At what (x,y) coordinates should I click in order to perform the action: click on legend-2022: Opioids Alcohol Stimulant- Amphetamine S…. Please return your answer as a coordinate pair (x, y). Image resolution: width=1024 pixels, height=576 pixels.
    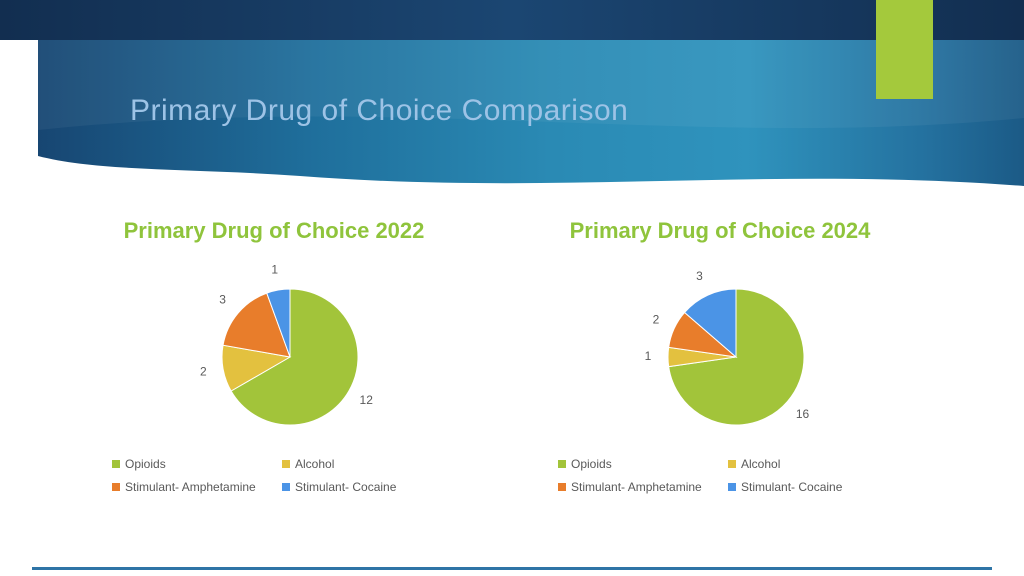
    Looking at the image, I should click on (274, 475).